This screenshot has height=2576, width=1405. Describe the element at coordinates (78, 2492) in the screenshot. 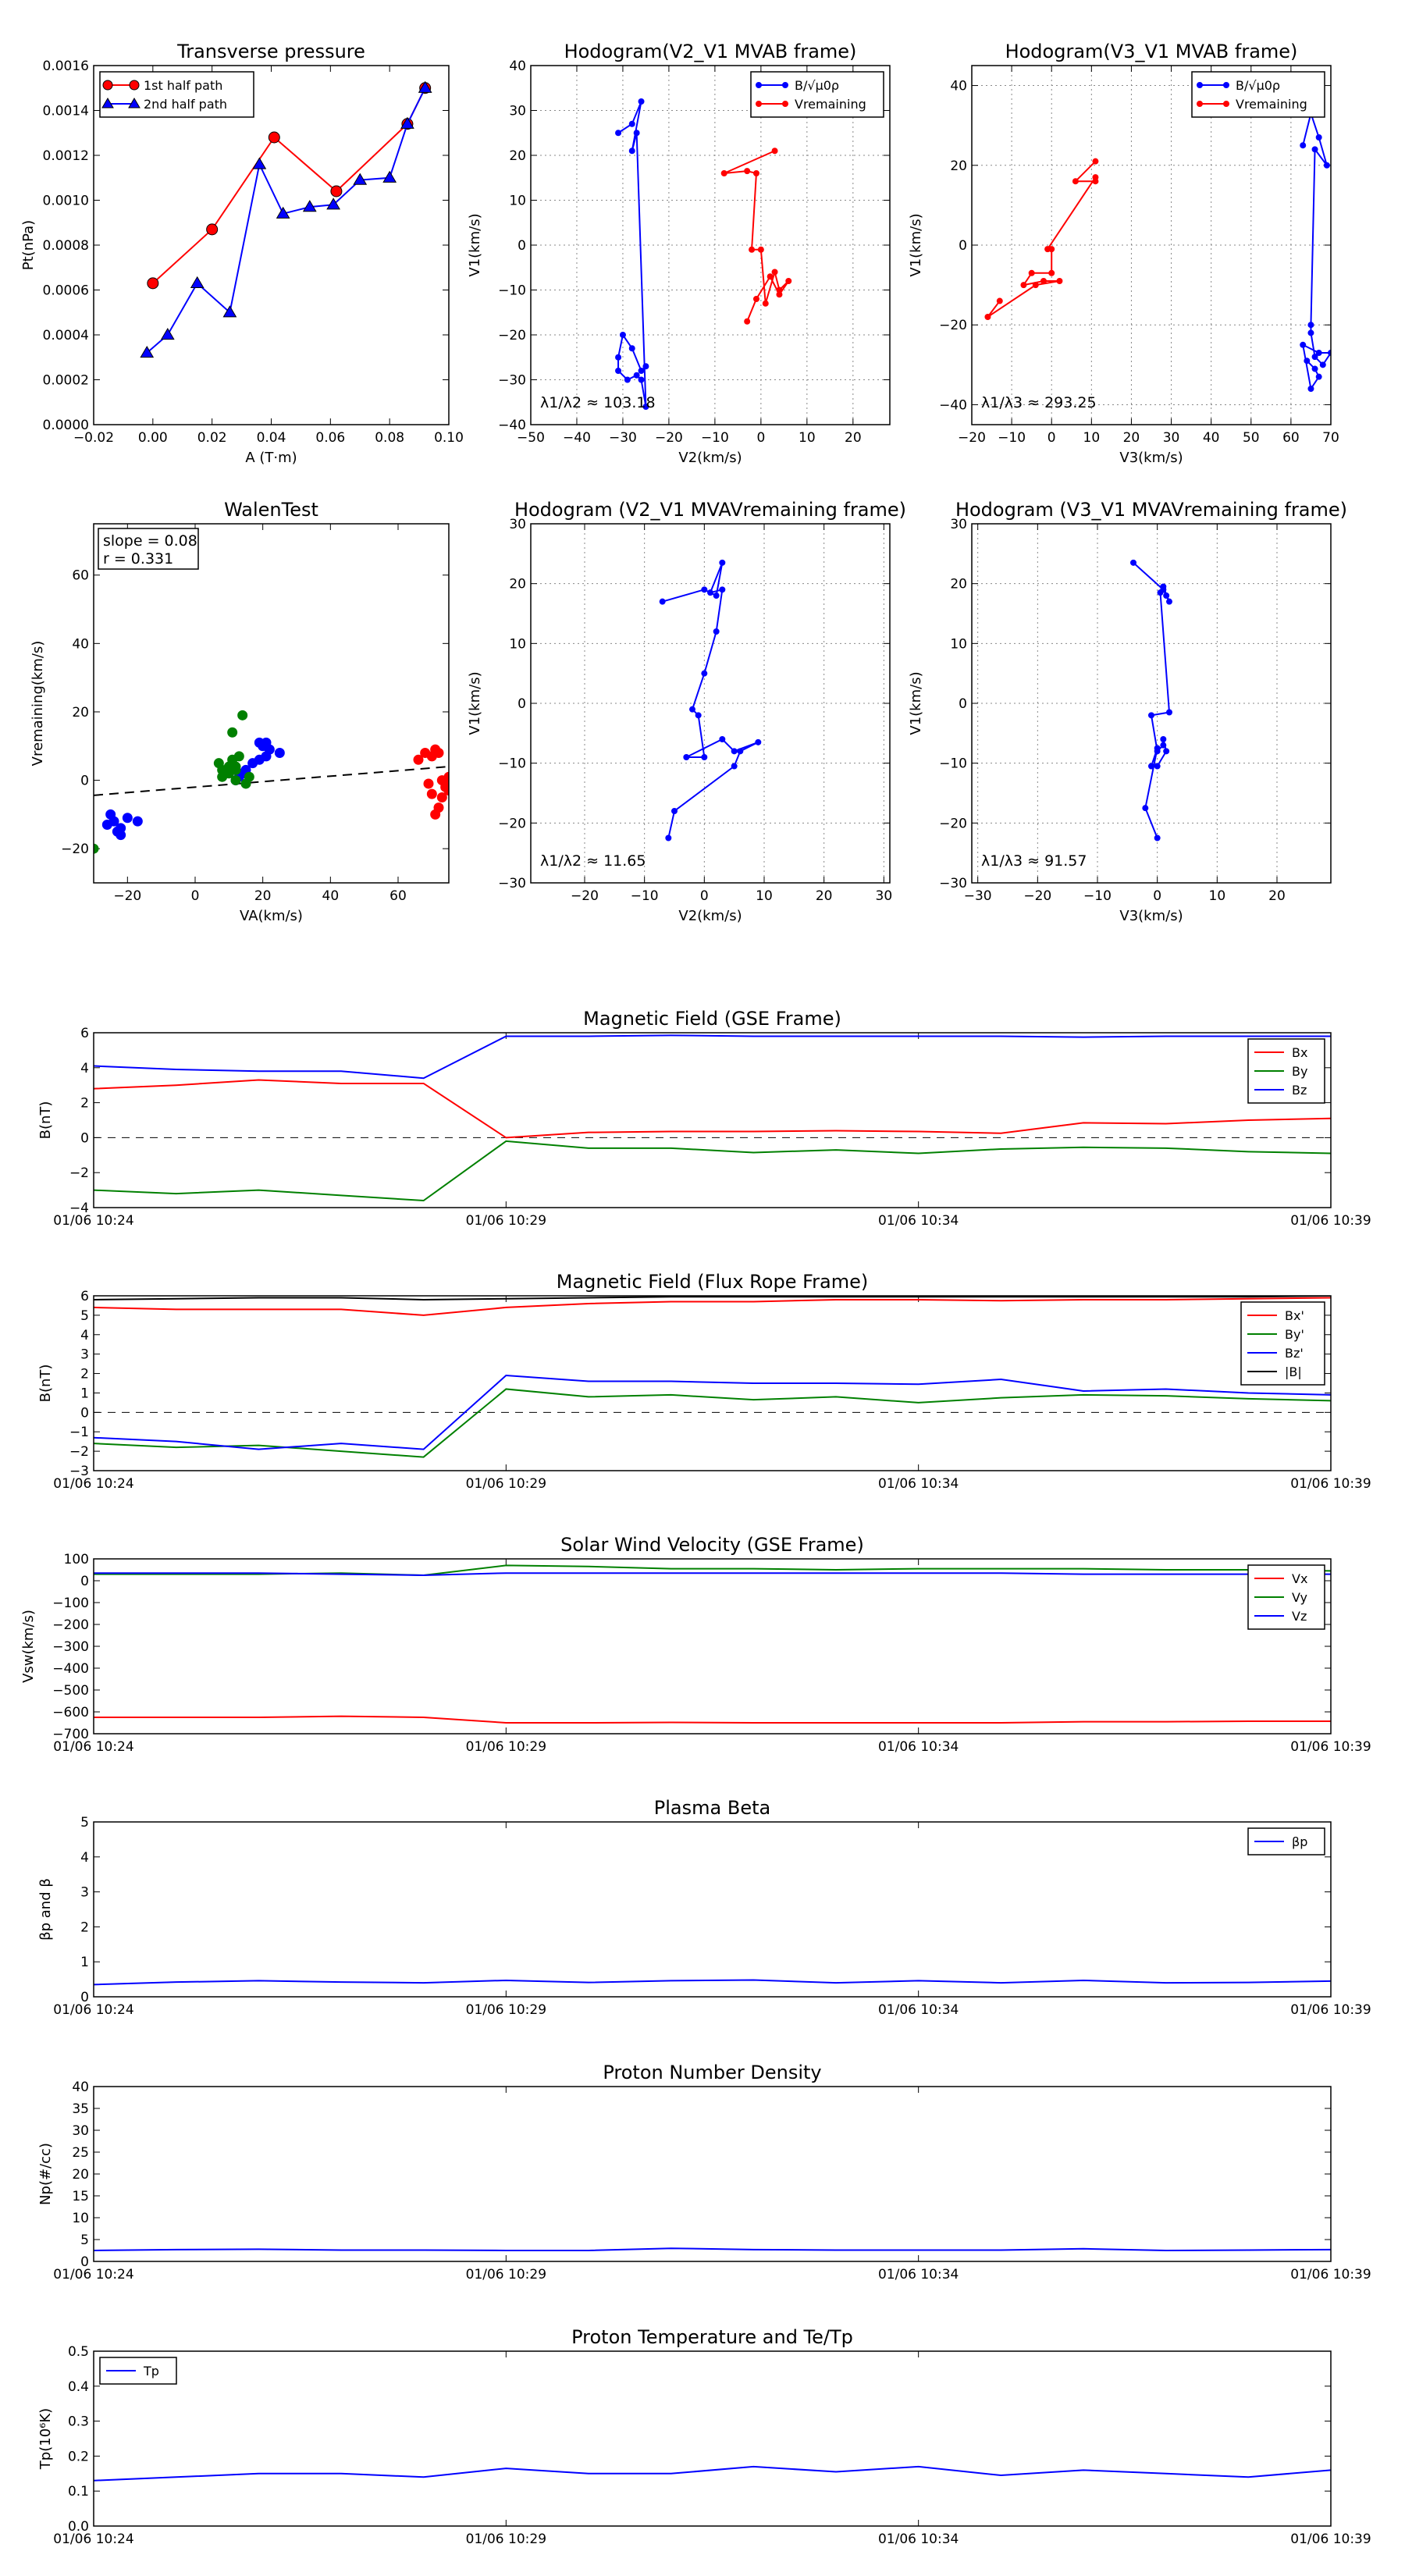

I see `y-tick-label: 0.1` at that location.